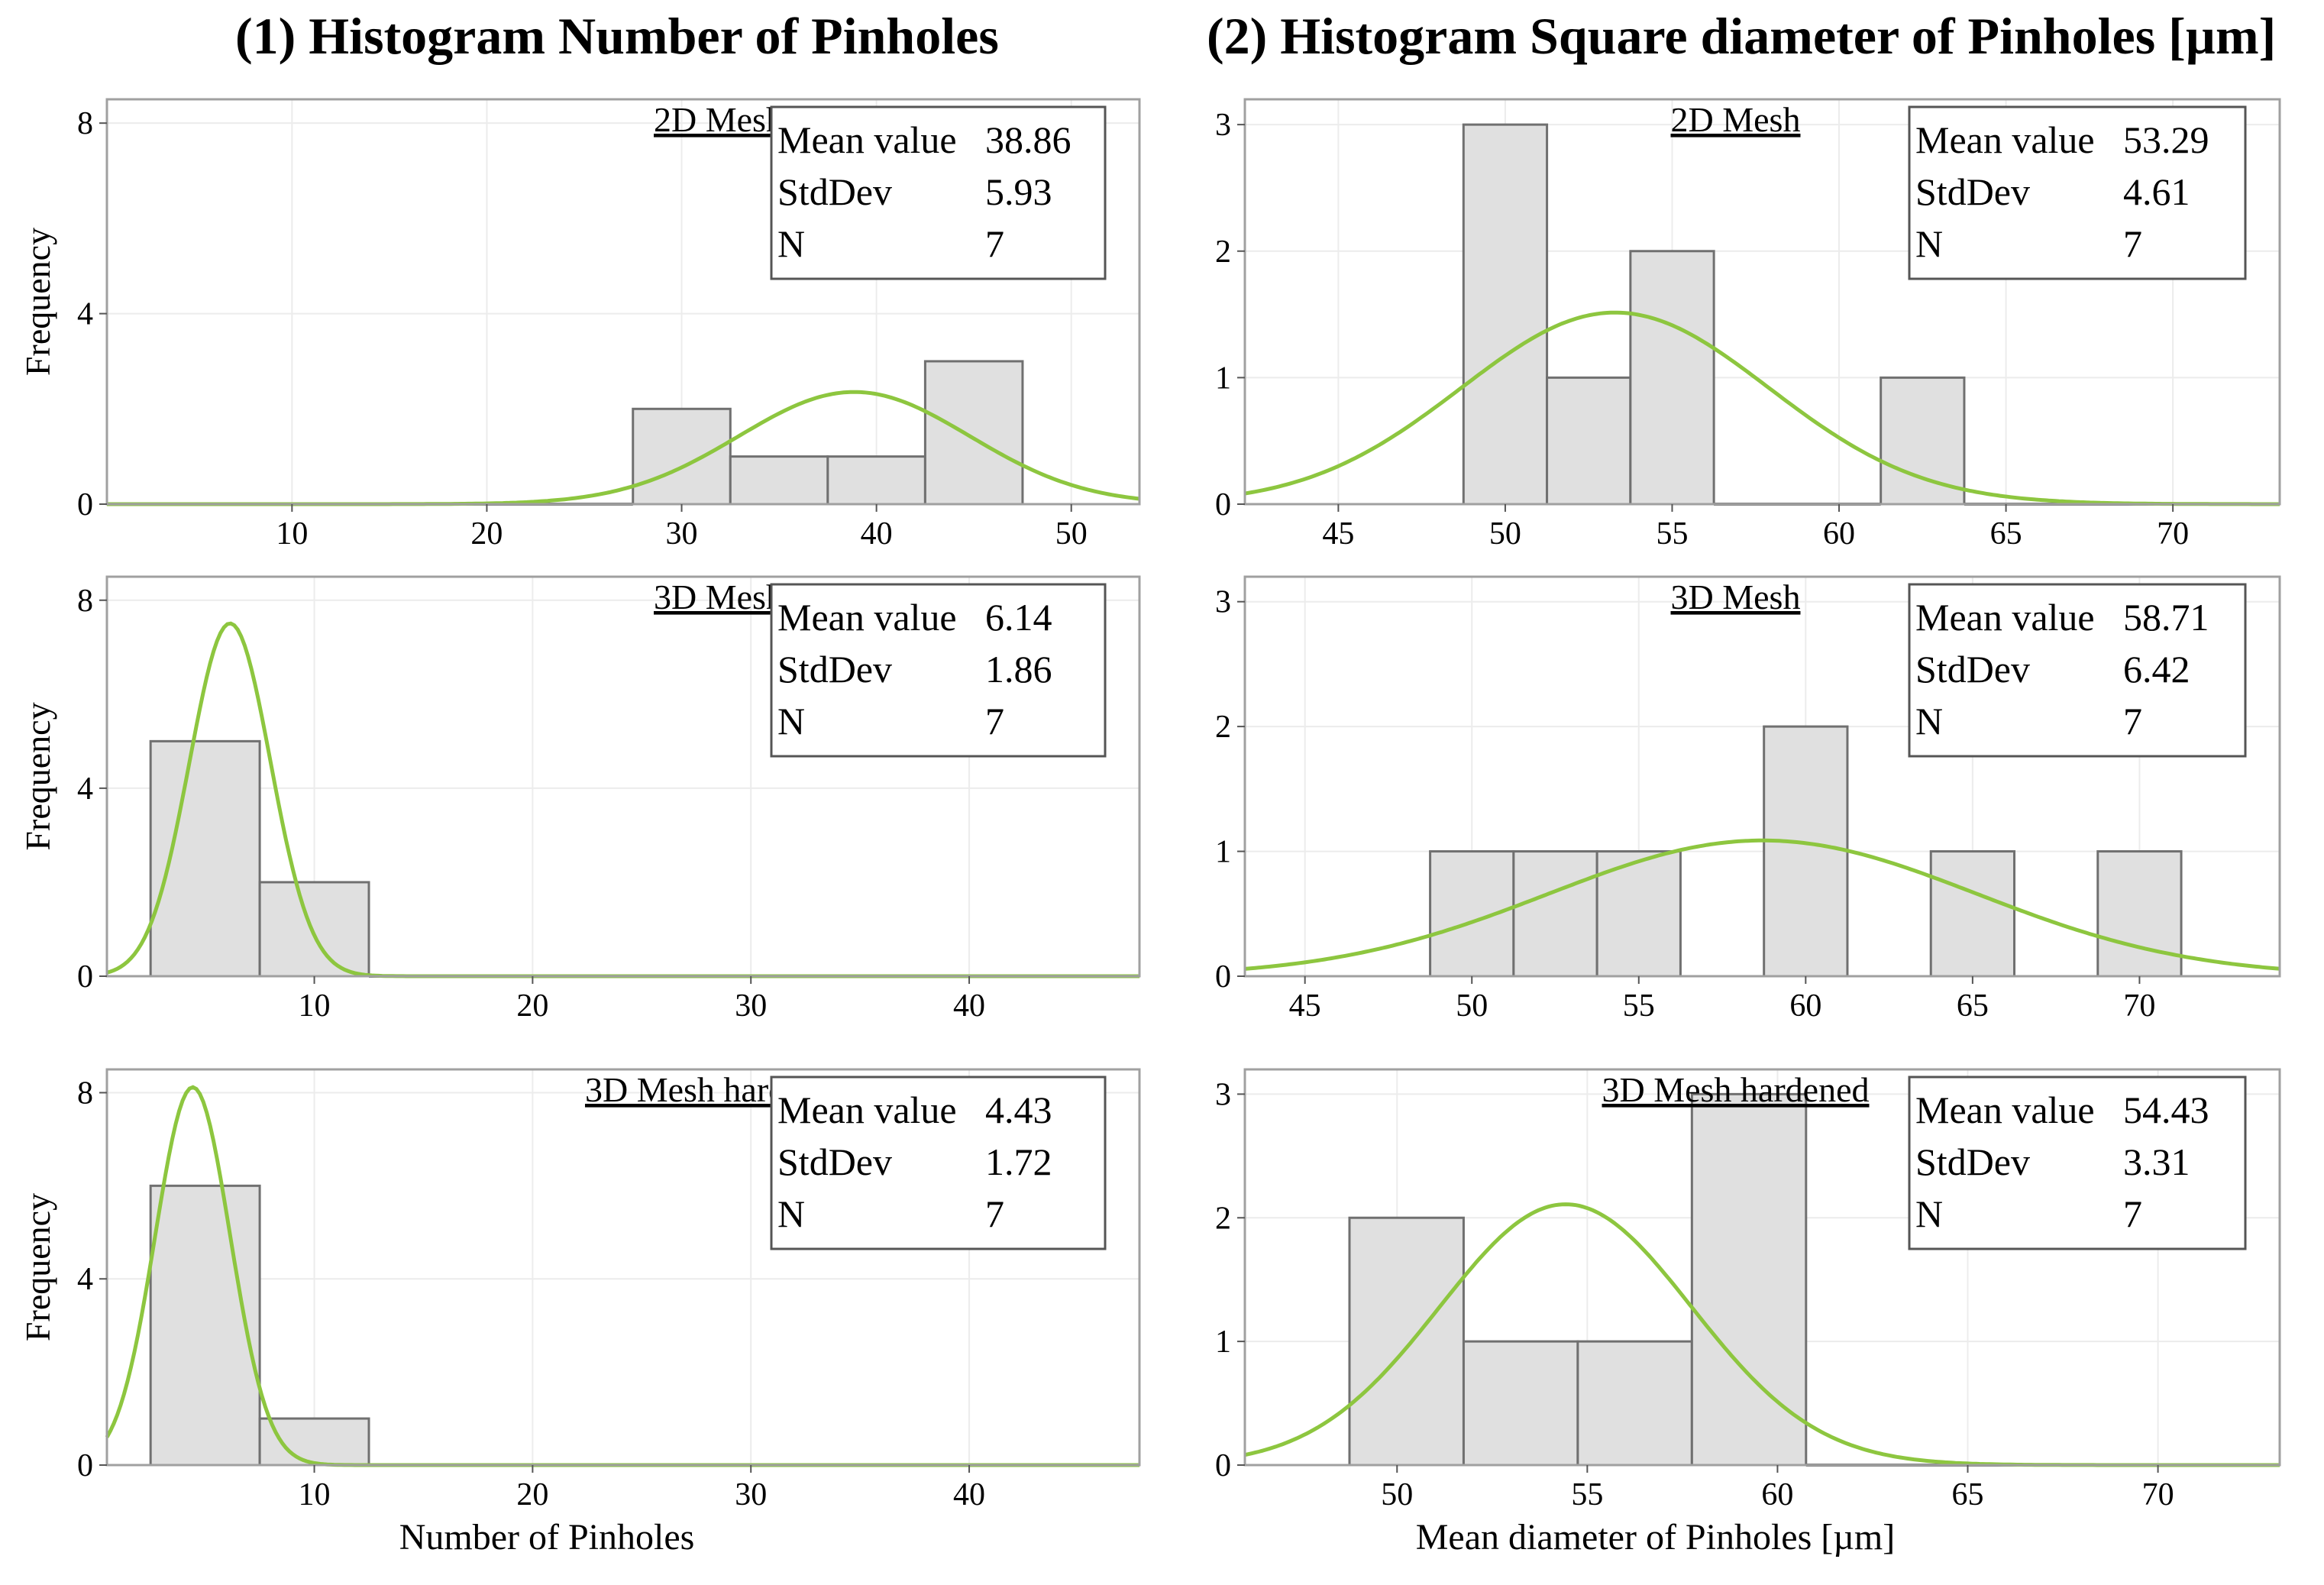 The width and height of the screenshot is (2324, 1585). What do you see at coordinates (1305, 1006) in the screenshot?
I see `x-tick-label: 45` at bounding box center [1305, 1006].